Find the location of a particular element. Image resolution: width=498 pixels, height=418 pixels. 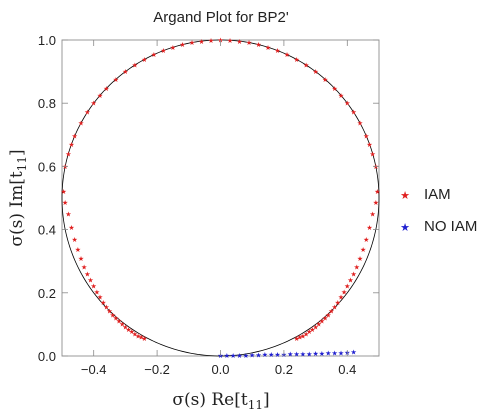

legend-item-iam: ★ IAM is located at coordinates (425, 194).